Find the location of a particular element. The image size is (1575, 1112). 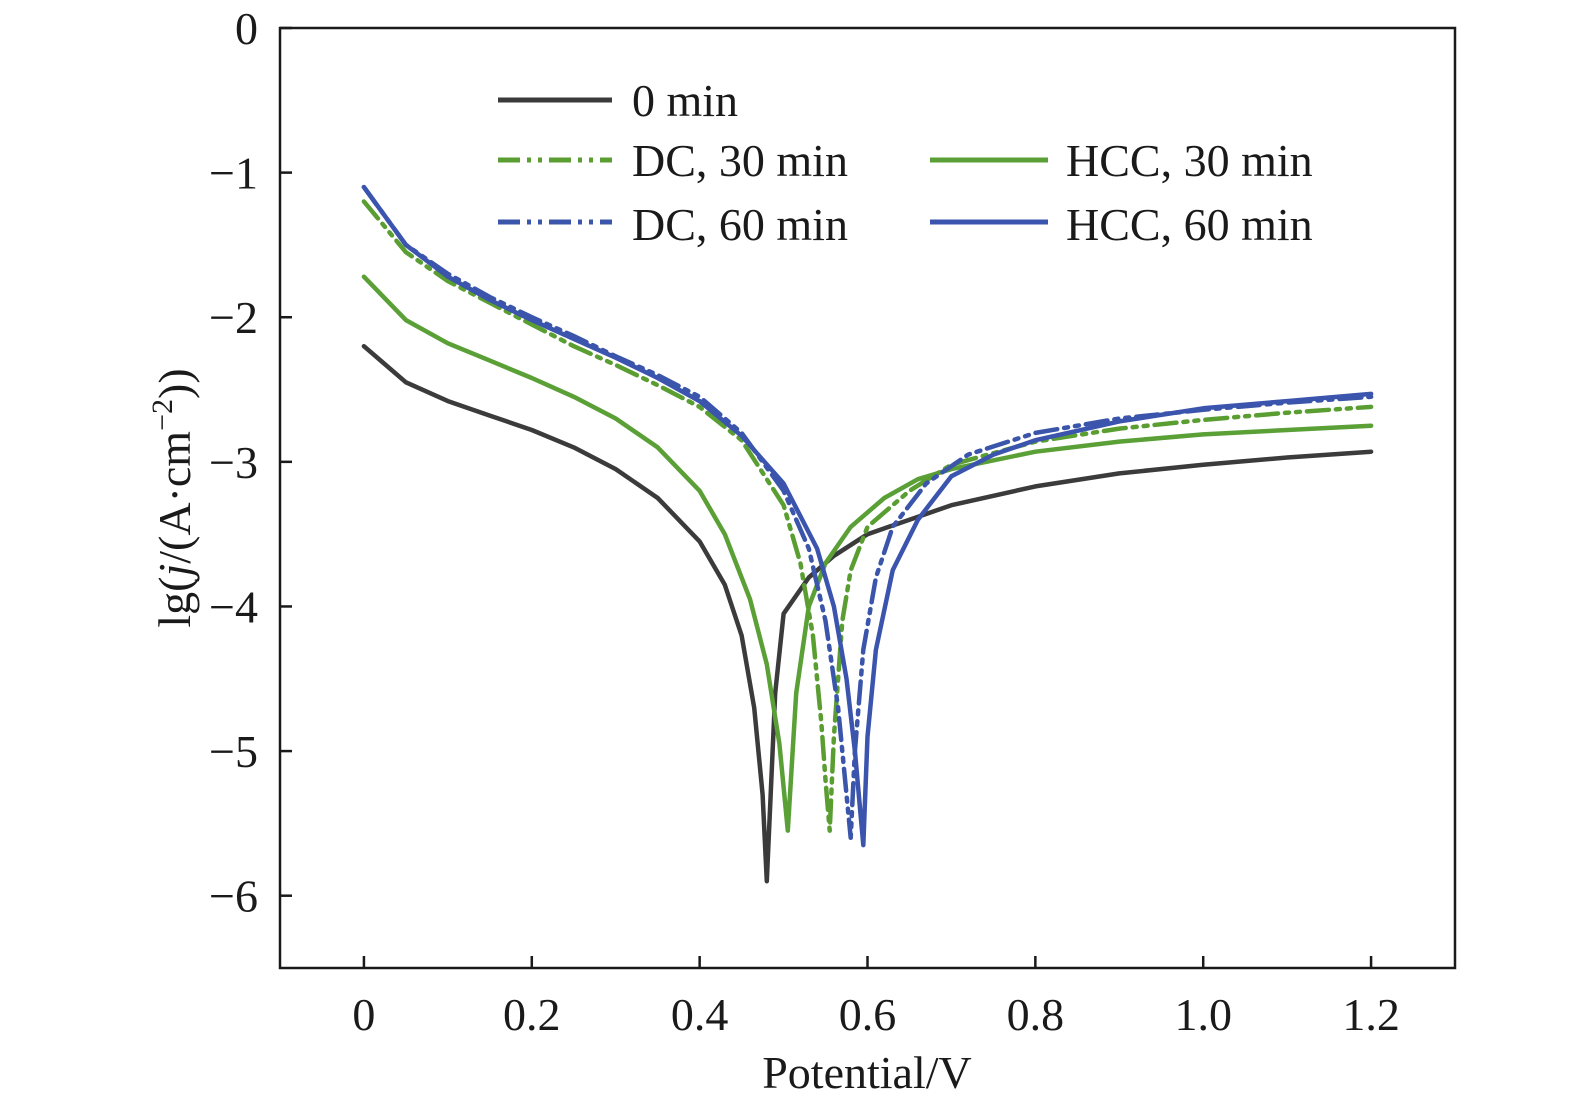

legend-label-0min: 0 min is located at coordinates (685, 100).